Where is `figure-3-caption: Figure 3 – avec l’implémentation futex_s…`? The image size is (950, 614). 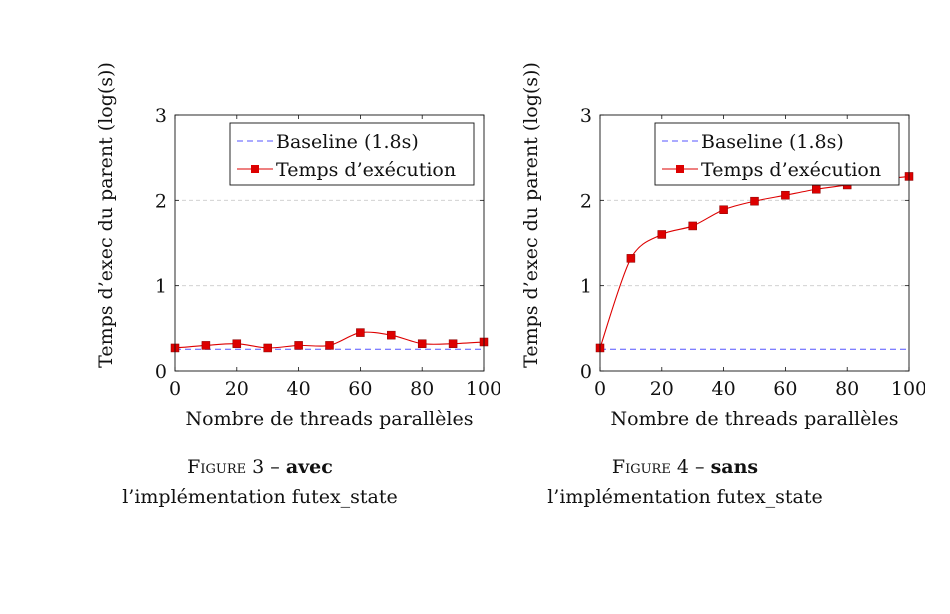
figure-3-caption: Figure 3 – avec l’implémentation futex_s… is located at coordinates (260, 482).